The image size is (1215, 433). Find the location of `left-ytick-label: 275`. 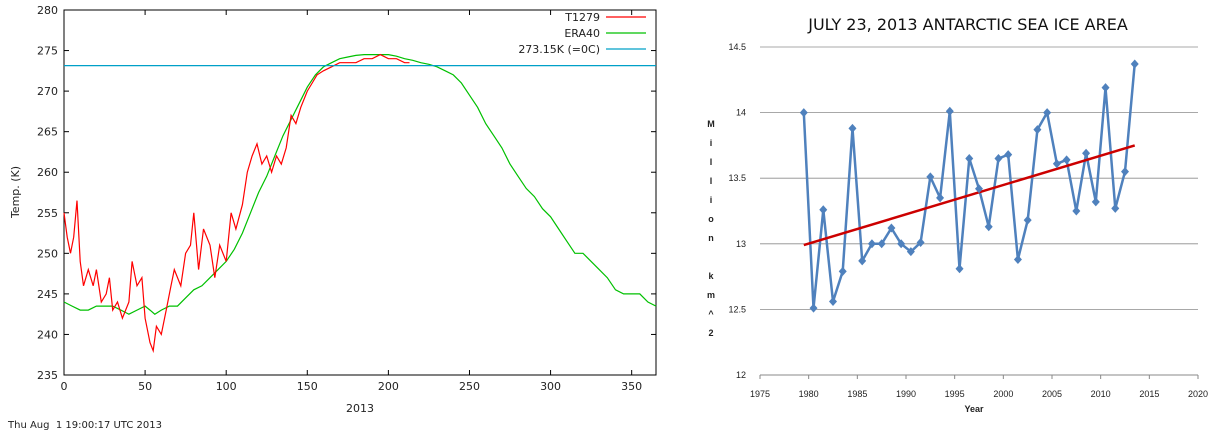

left-ytick-label: 275 is located at coordinates (47, 51).